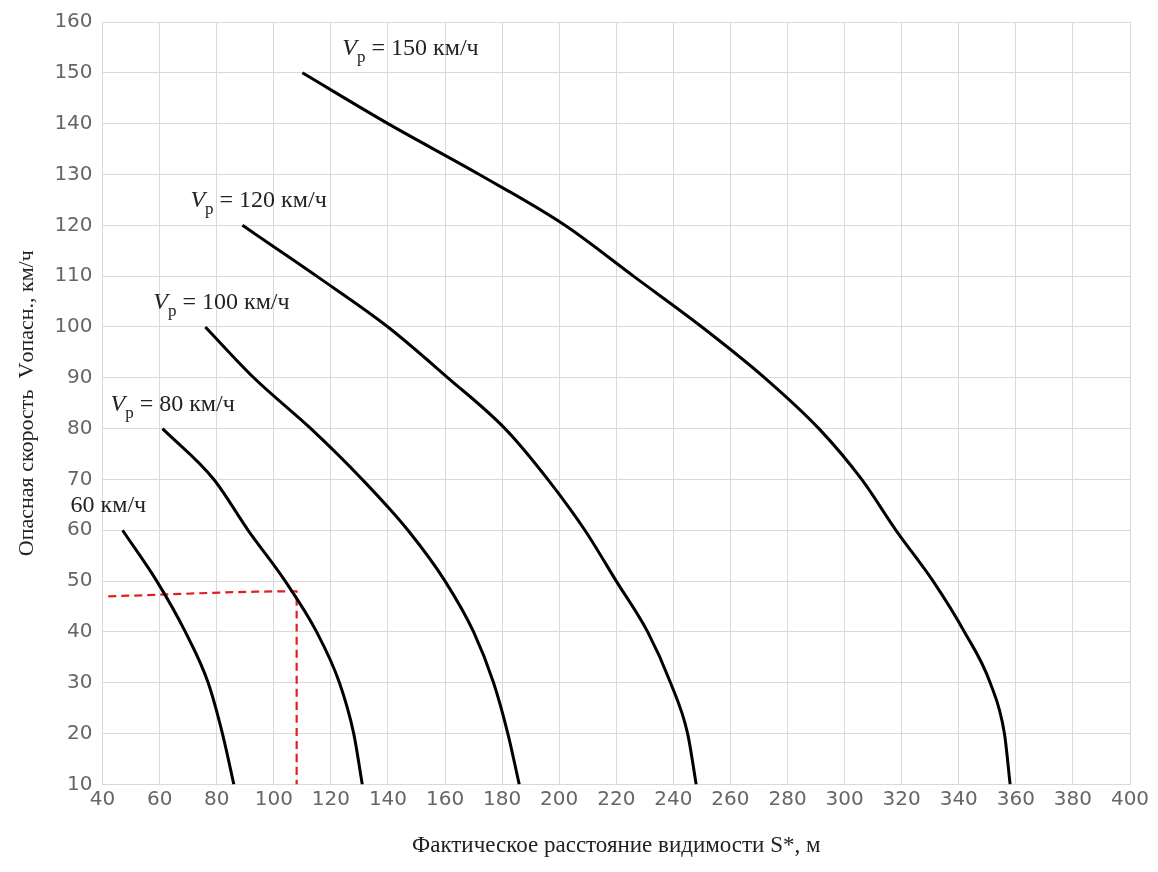 The image size is (1158, 872). What do you see at coordinates (73, 71) in the screenshot?
I see `y-tick-label: 150` at bounding box center [73, 71].